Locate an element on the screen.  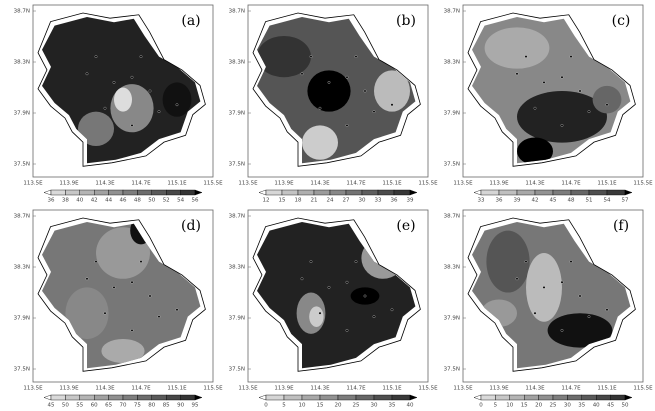
colorbar-tick-label: 5 is located at coordinates (496, 406).